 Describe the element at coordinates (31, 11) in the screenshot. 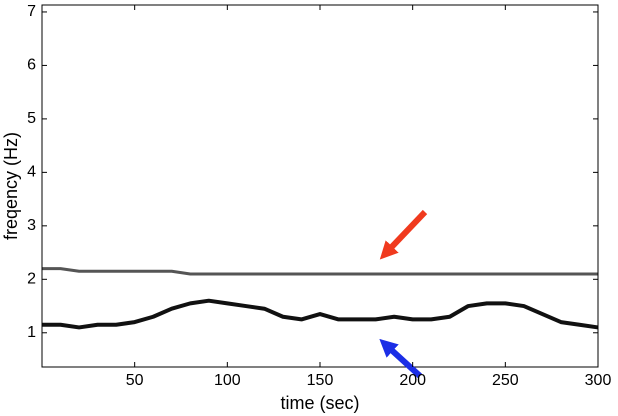

I see `y-tick-label: 7` at that location.